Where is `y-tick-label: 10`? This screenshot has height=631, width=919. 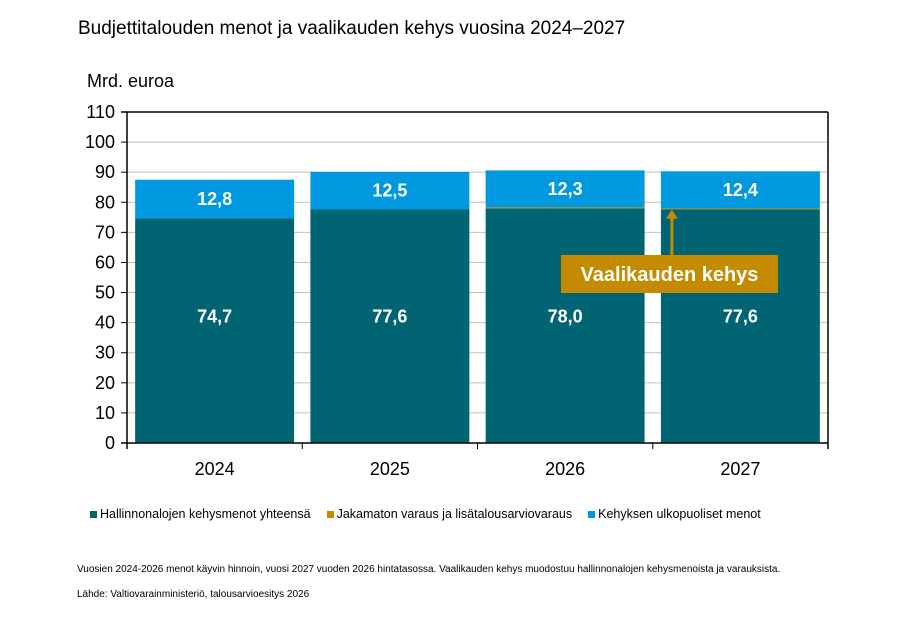 y-tick-label: 10 is located at coordinates (105, 413).